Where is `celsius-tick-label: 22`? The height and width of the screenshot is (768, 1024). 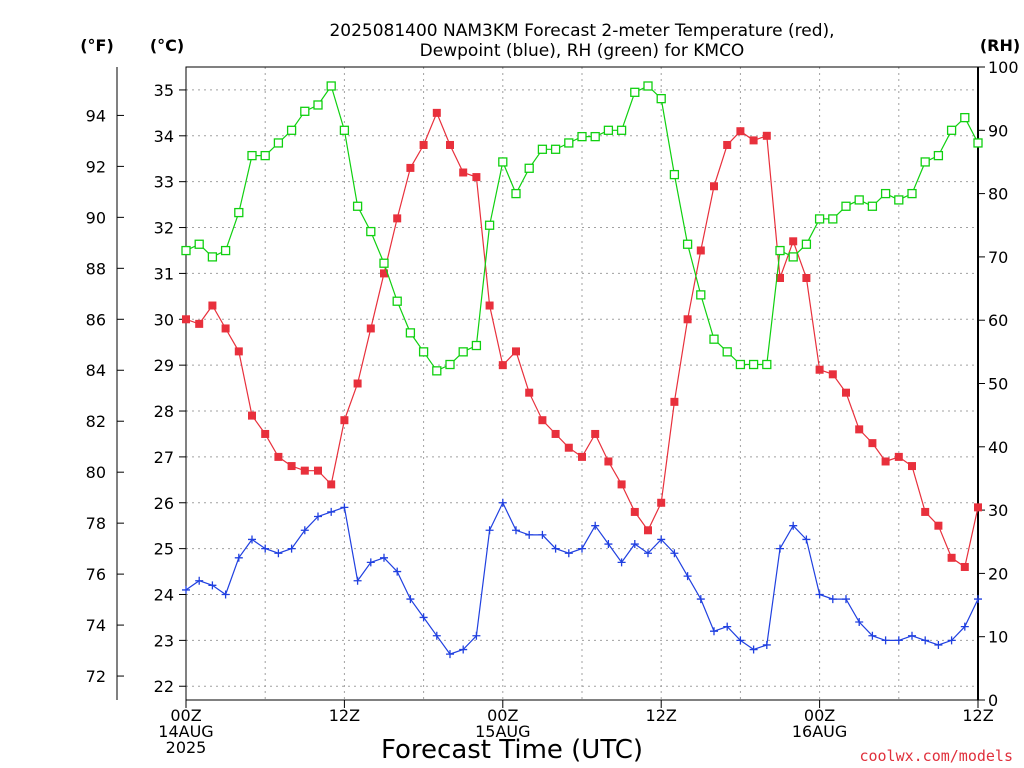
celsius-tick-label: 22 is located at coordinates (164, 686).